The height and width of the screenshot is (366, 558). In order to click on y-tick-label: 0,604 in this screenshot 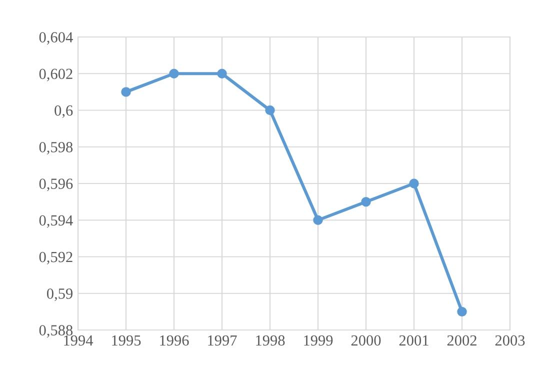, I will do `click(56, 38)`.